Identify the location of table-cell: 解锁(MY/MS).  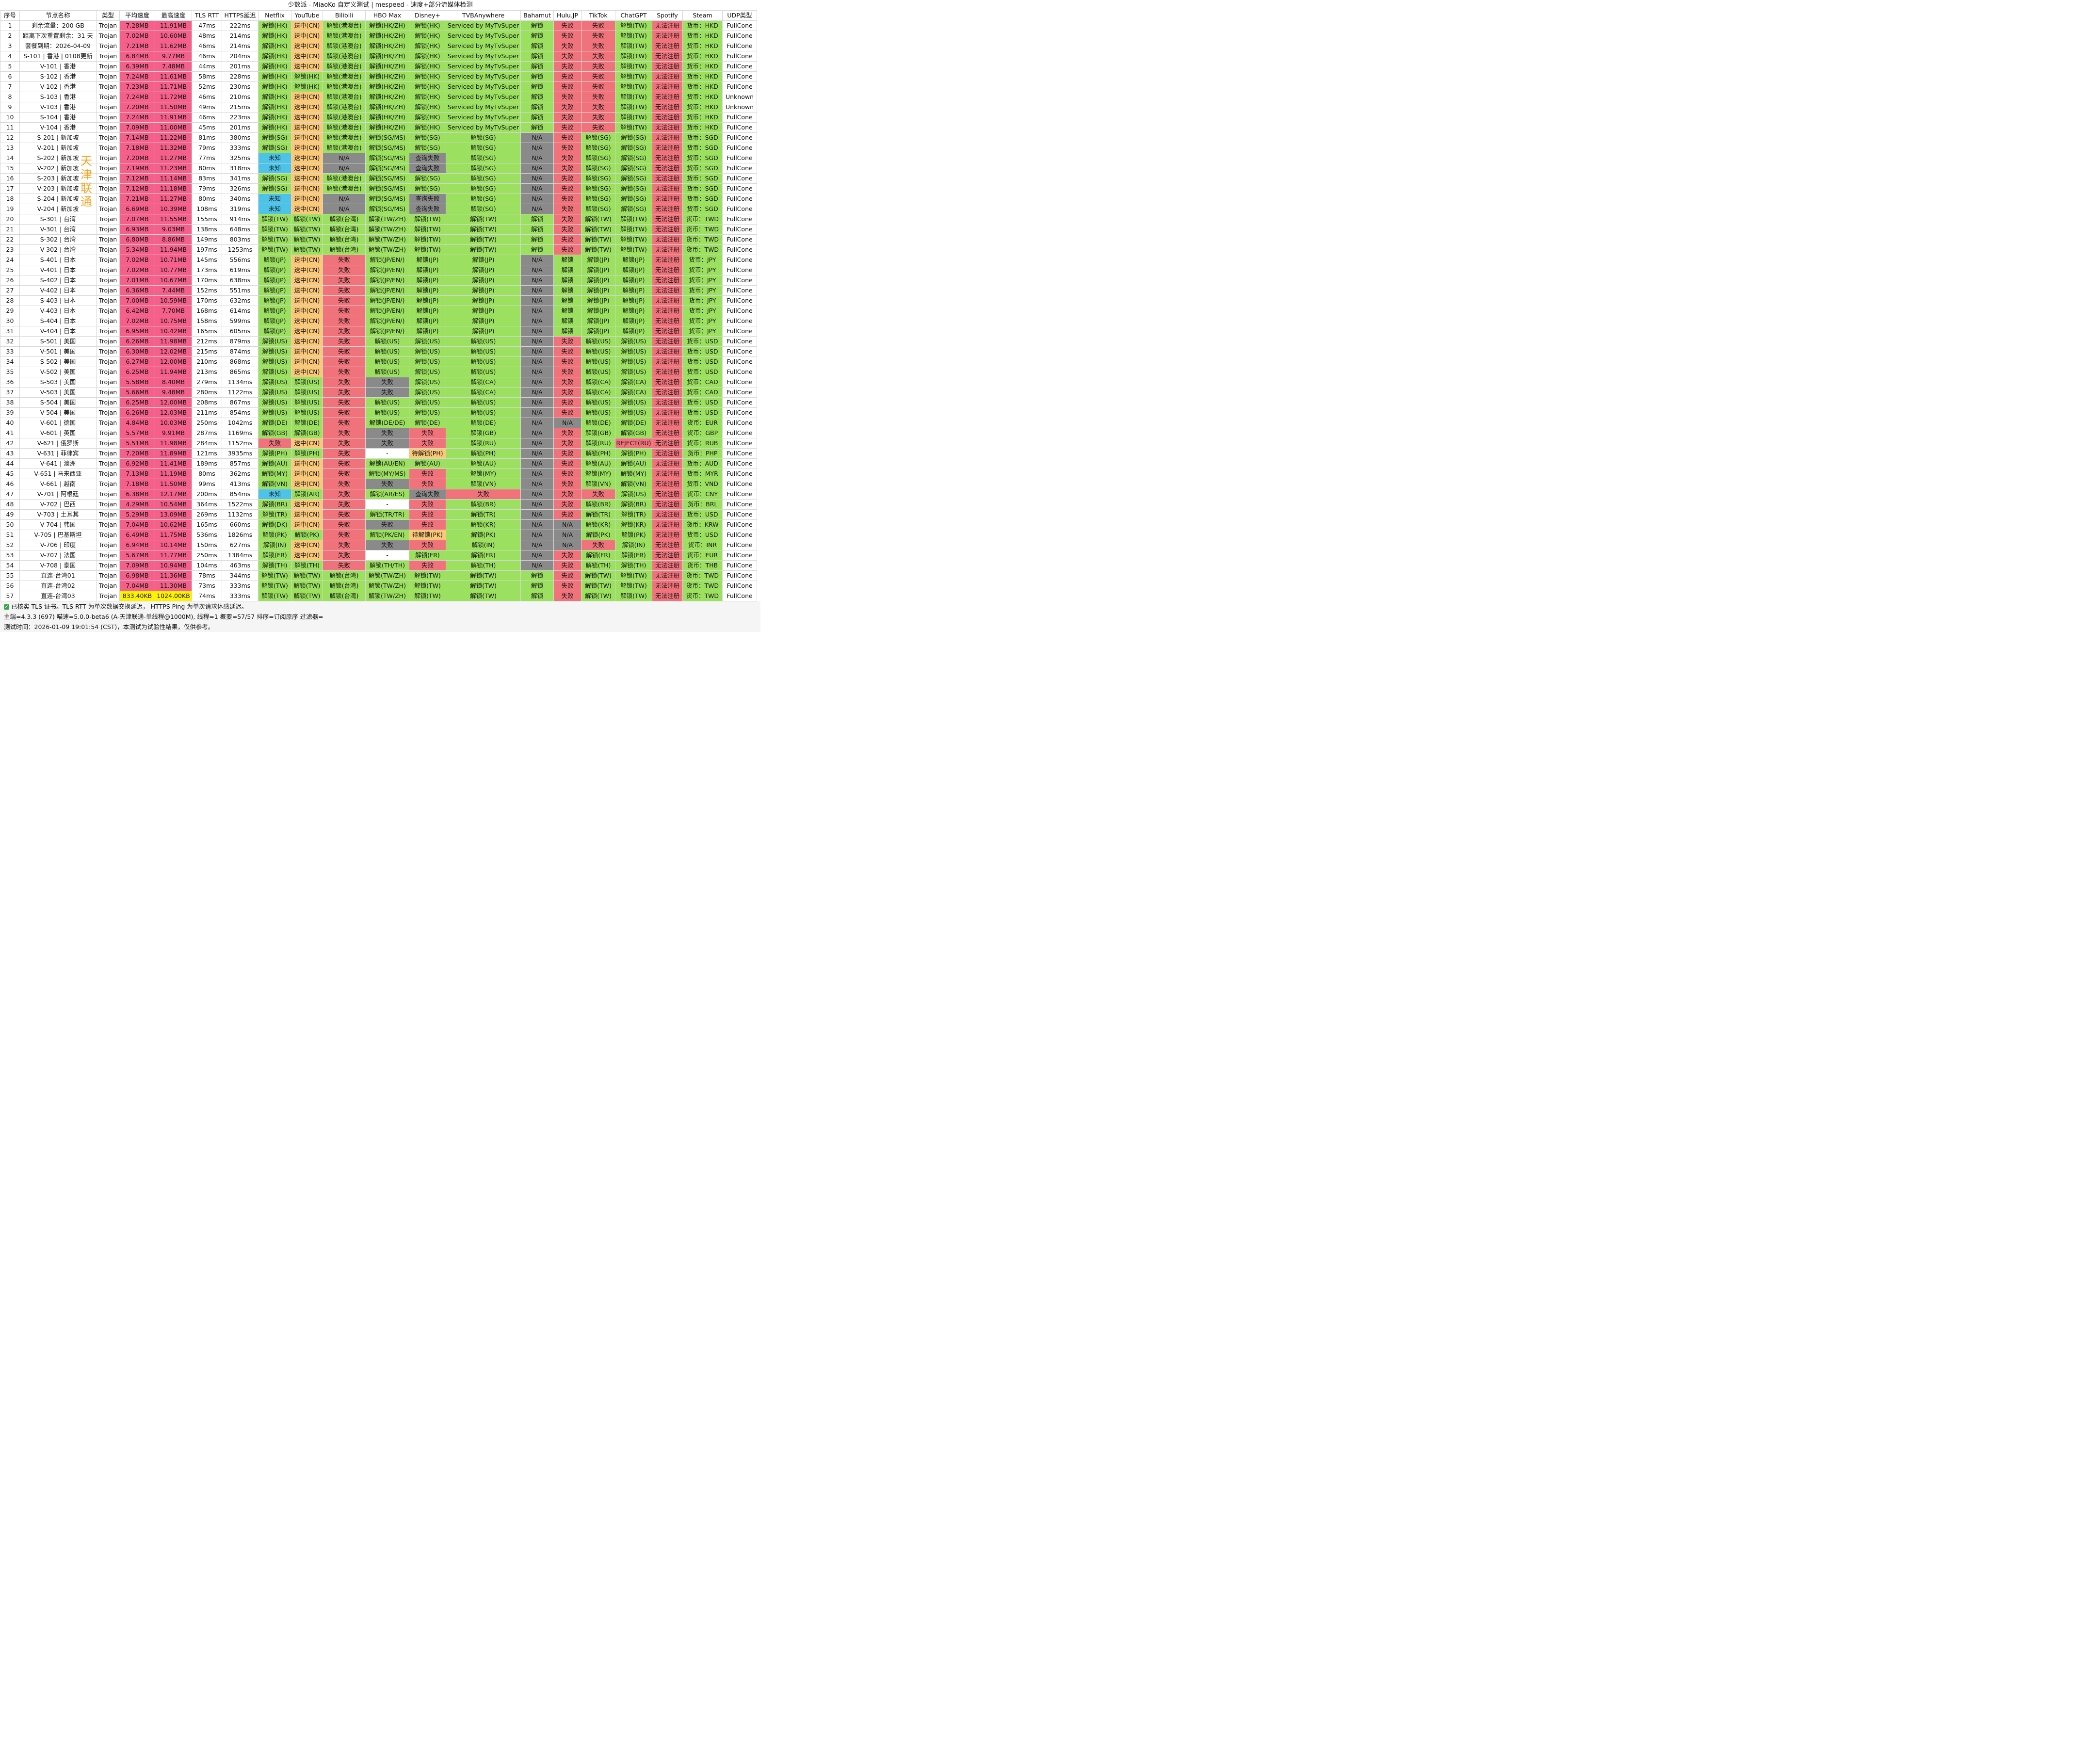
(387, 474).